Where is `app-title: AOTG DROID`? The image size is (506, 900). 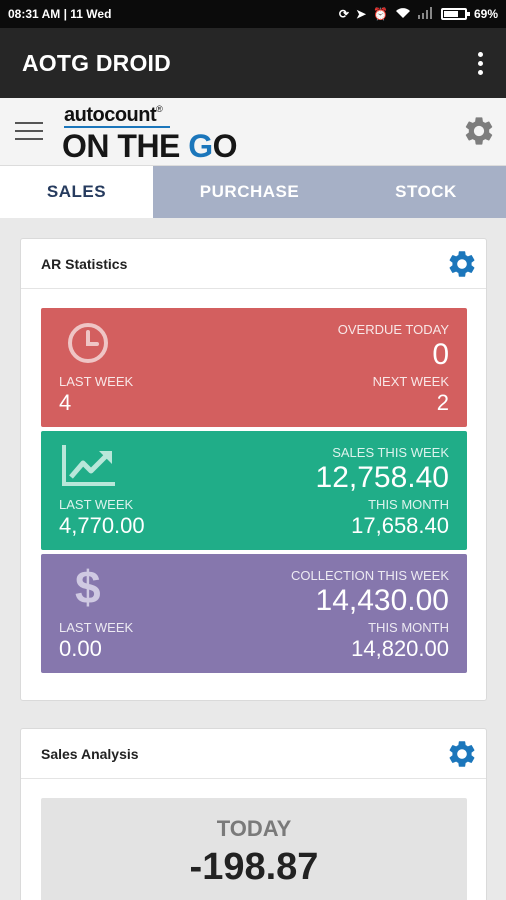
app-title: AOTG DROID is located at coordinates (96, 62).